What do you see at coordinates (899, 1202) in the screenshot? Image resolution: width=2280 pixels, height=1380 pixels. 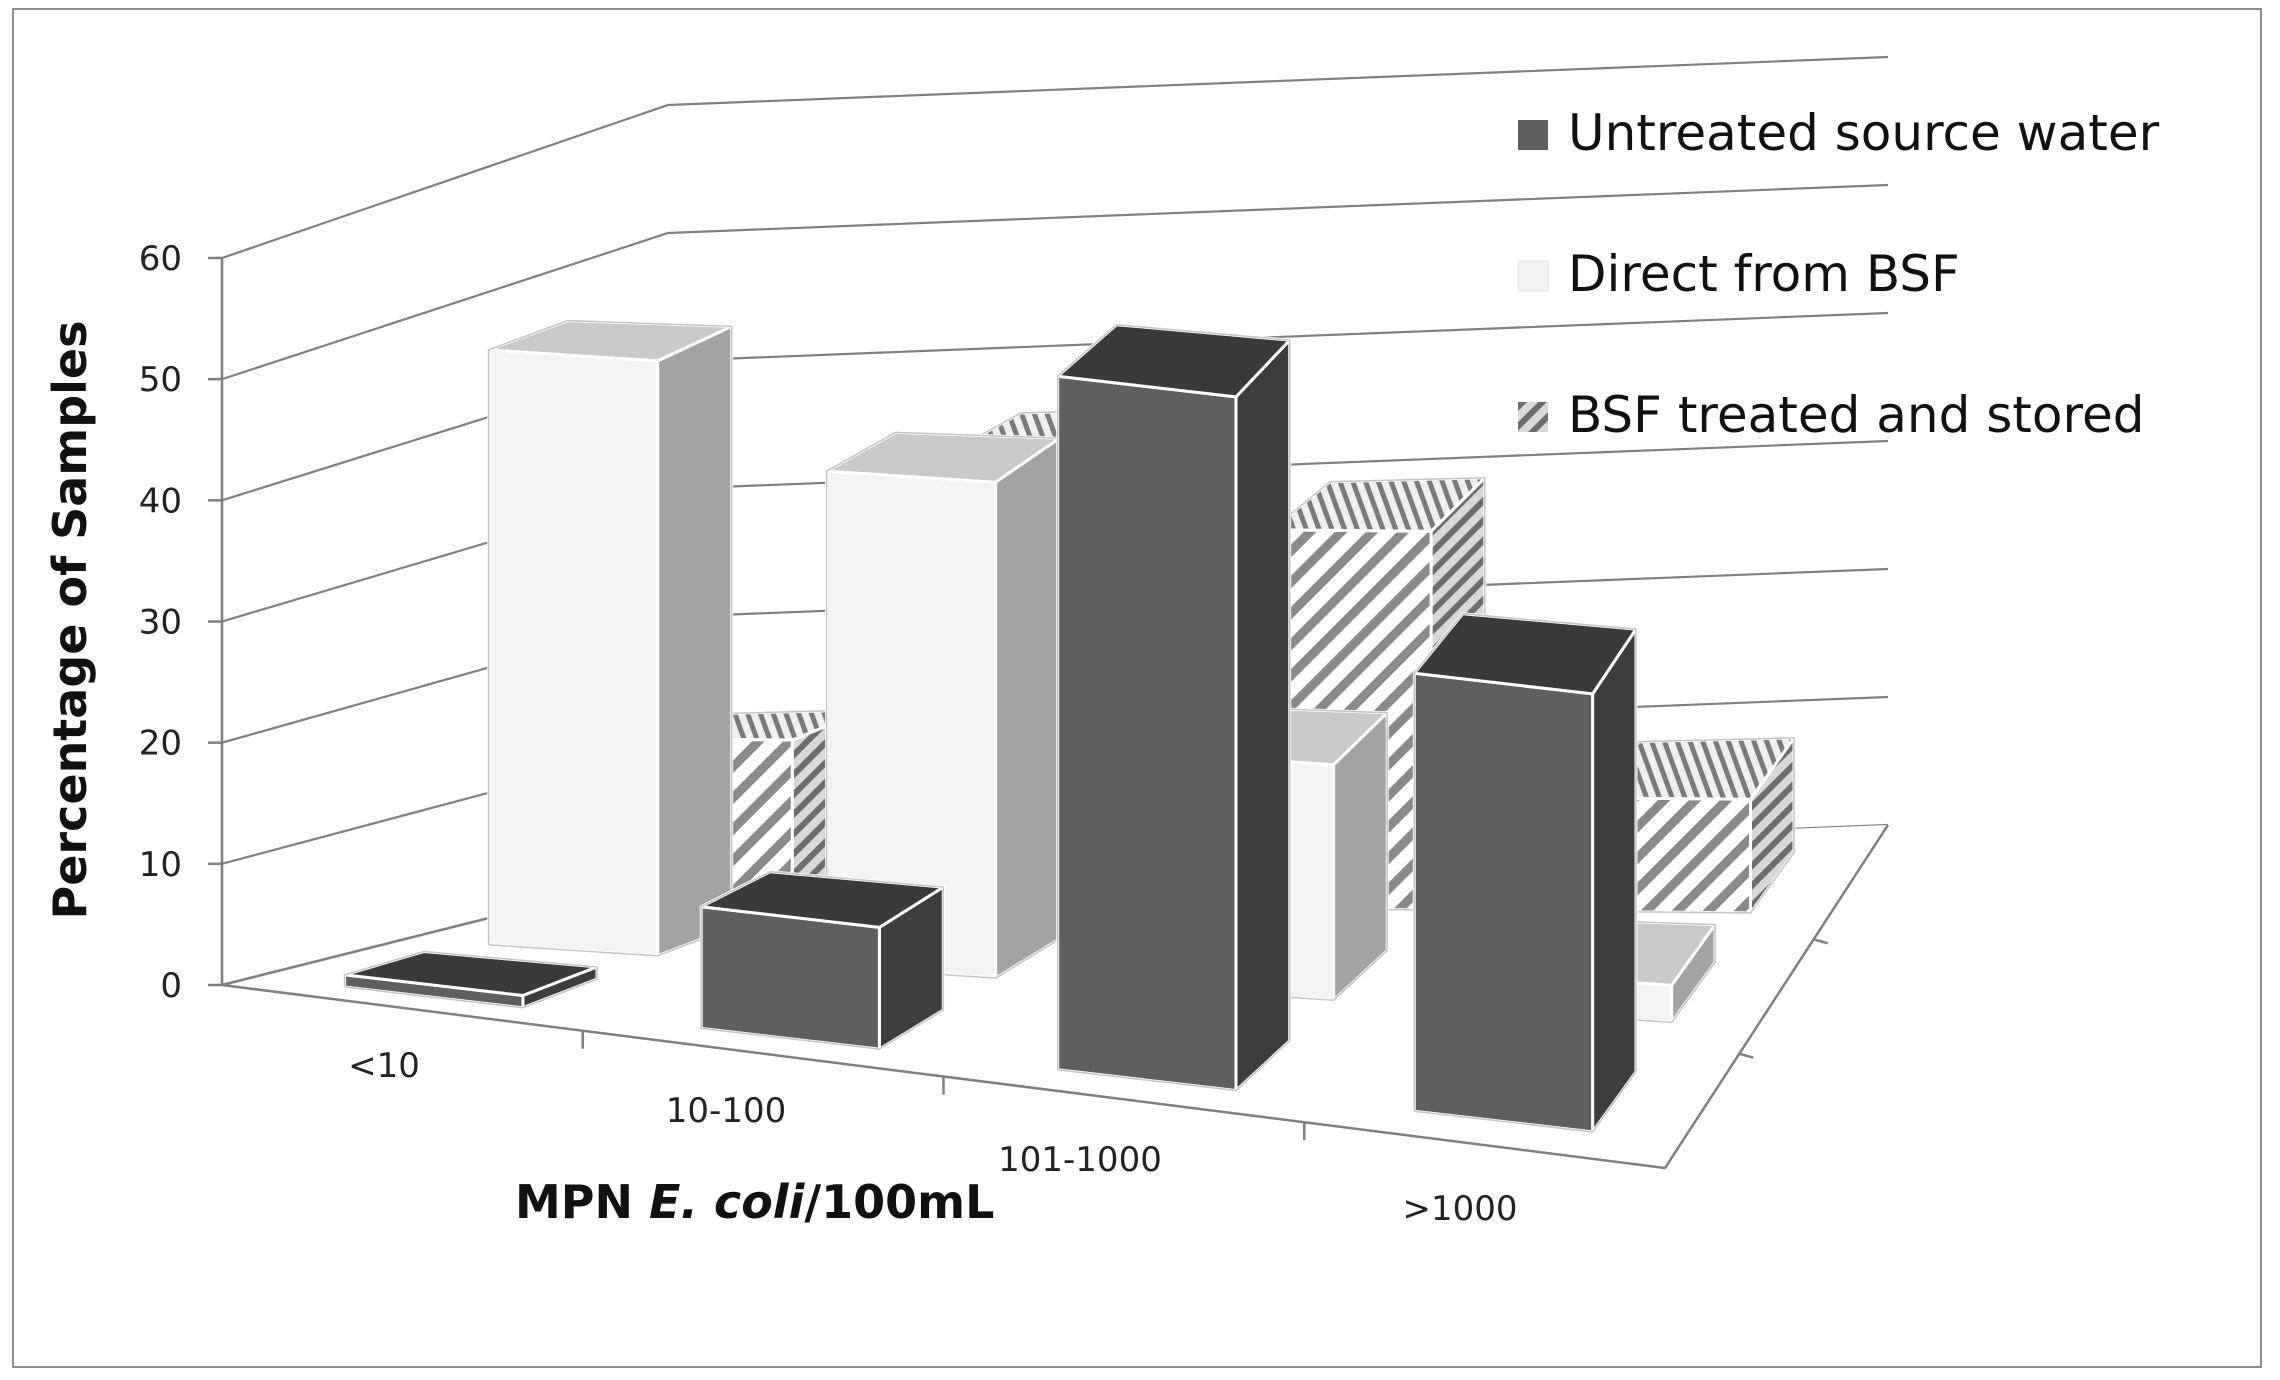 I see `x-axis-title-part-3: /100mL` at bounding box center [899, 1202].